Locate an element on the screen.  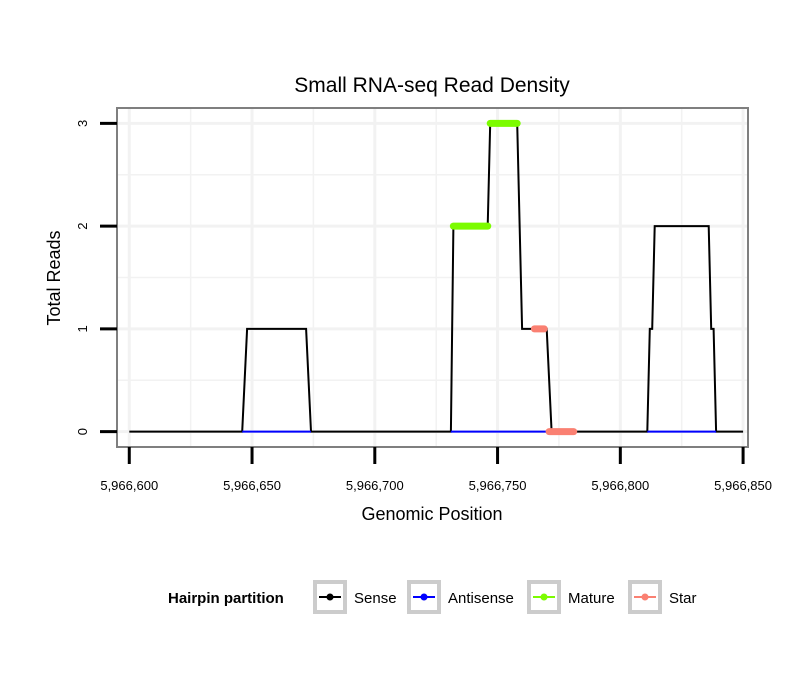
legend-label: Mature is located at coordinates (591, 598).